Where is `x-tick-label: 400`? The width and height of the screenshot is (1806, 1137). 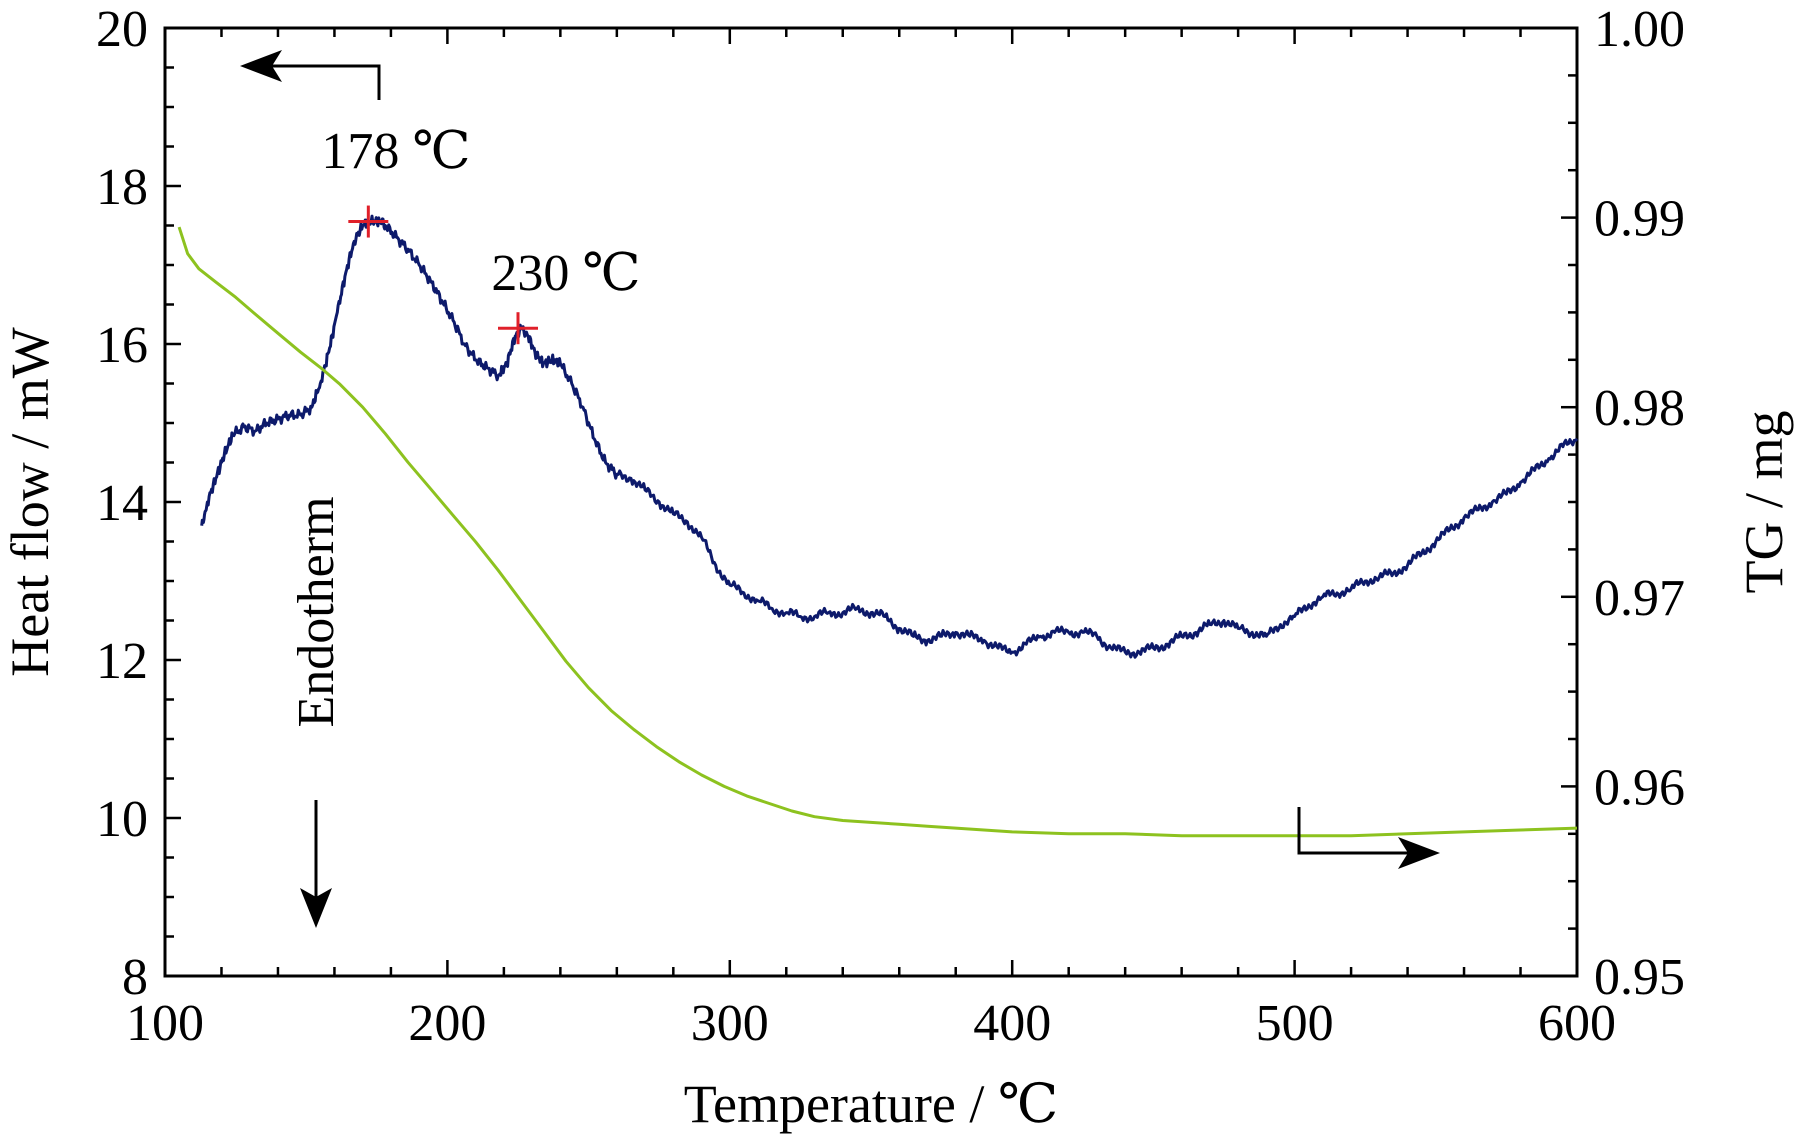
x-tick-label: 400 is located at coordinates (1012, 1023).